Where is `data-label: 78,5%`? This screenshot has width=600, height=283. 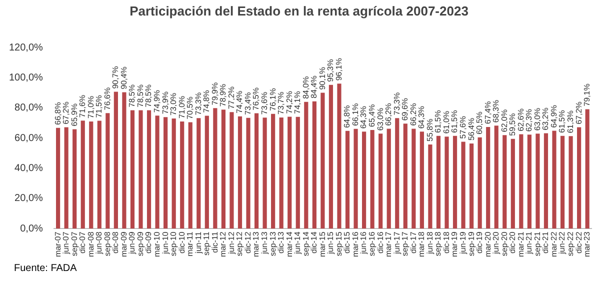 data-label: 78,5% is located at coordinates (149, 96).